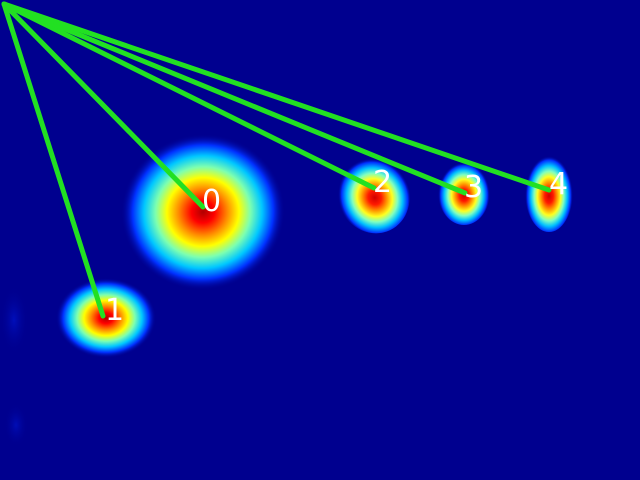 The width and height of the screenshot is (640, 480). I want to click on blob-label-0: 0, so click(211, 201).